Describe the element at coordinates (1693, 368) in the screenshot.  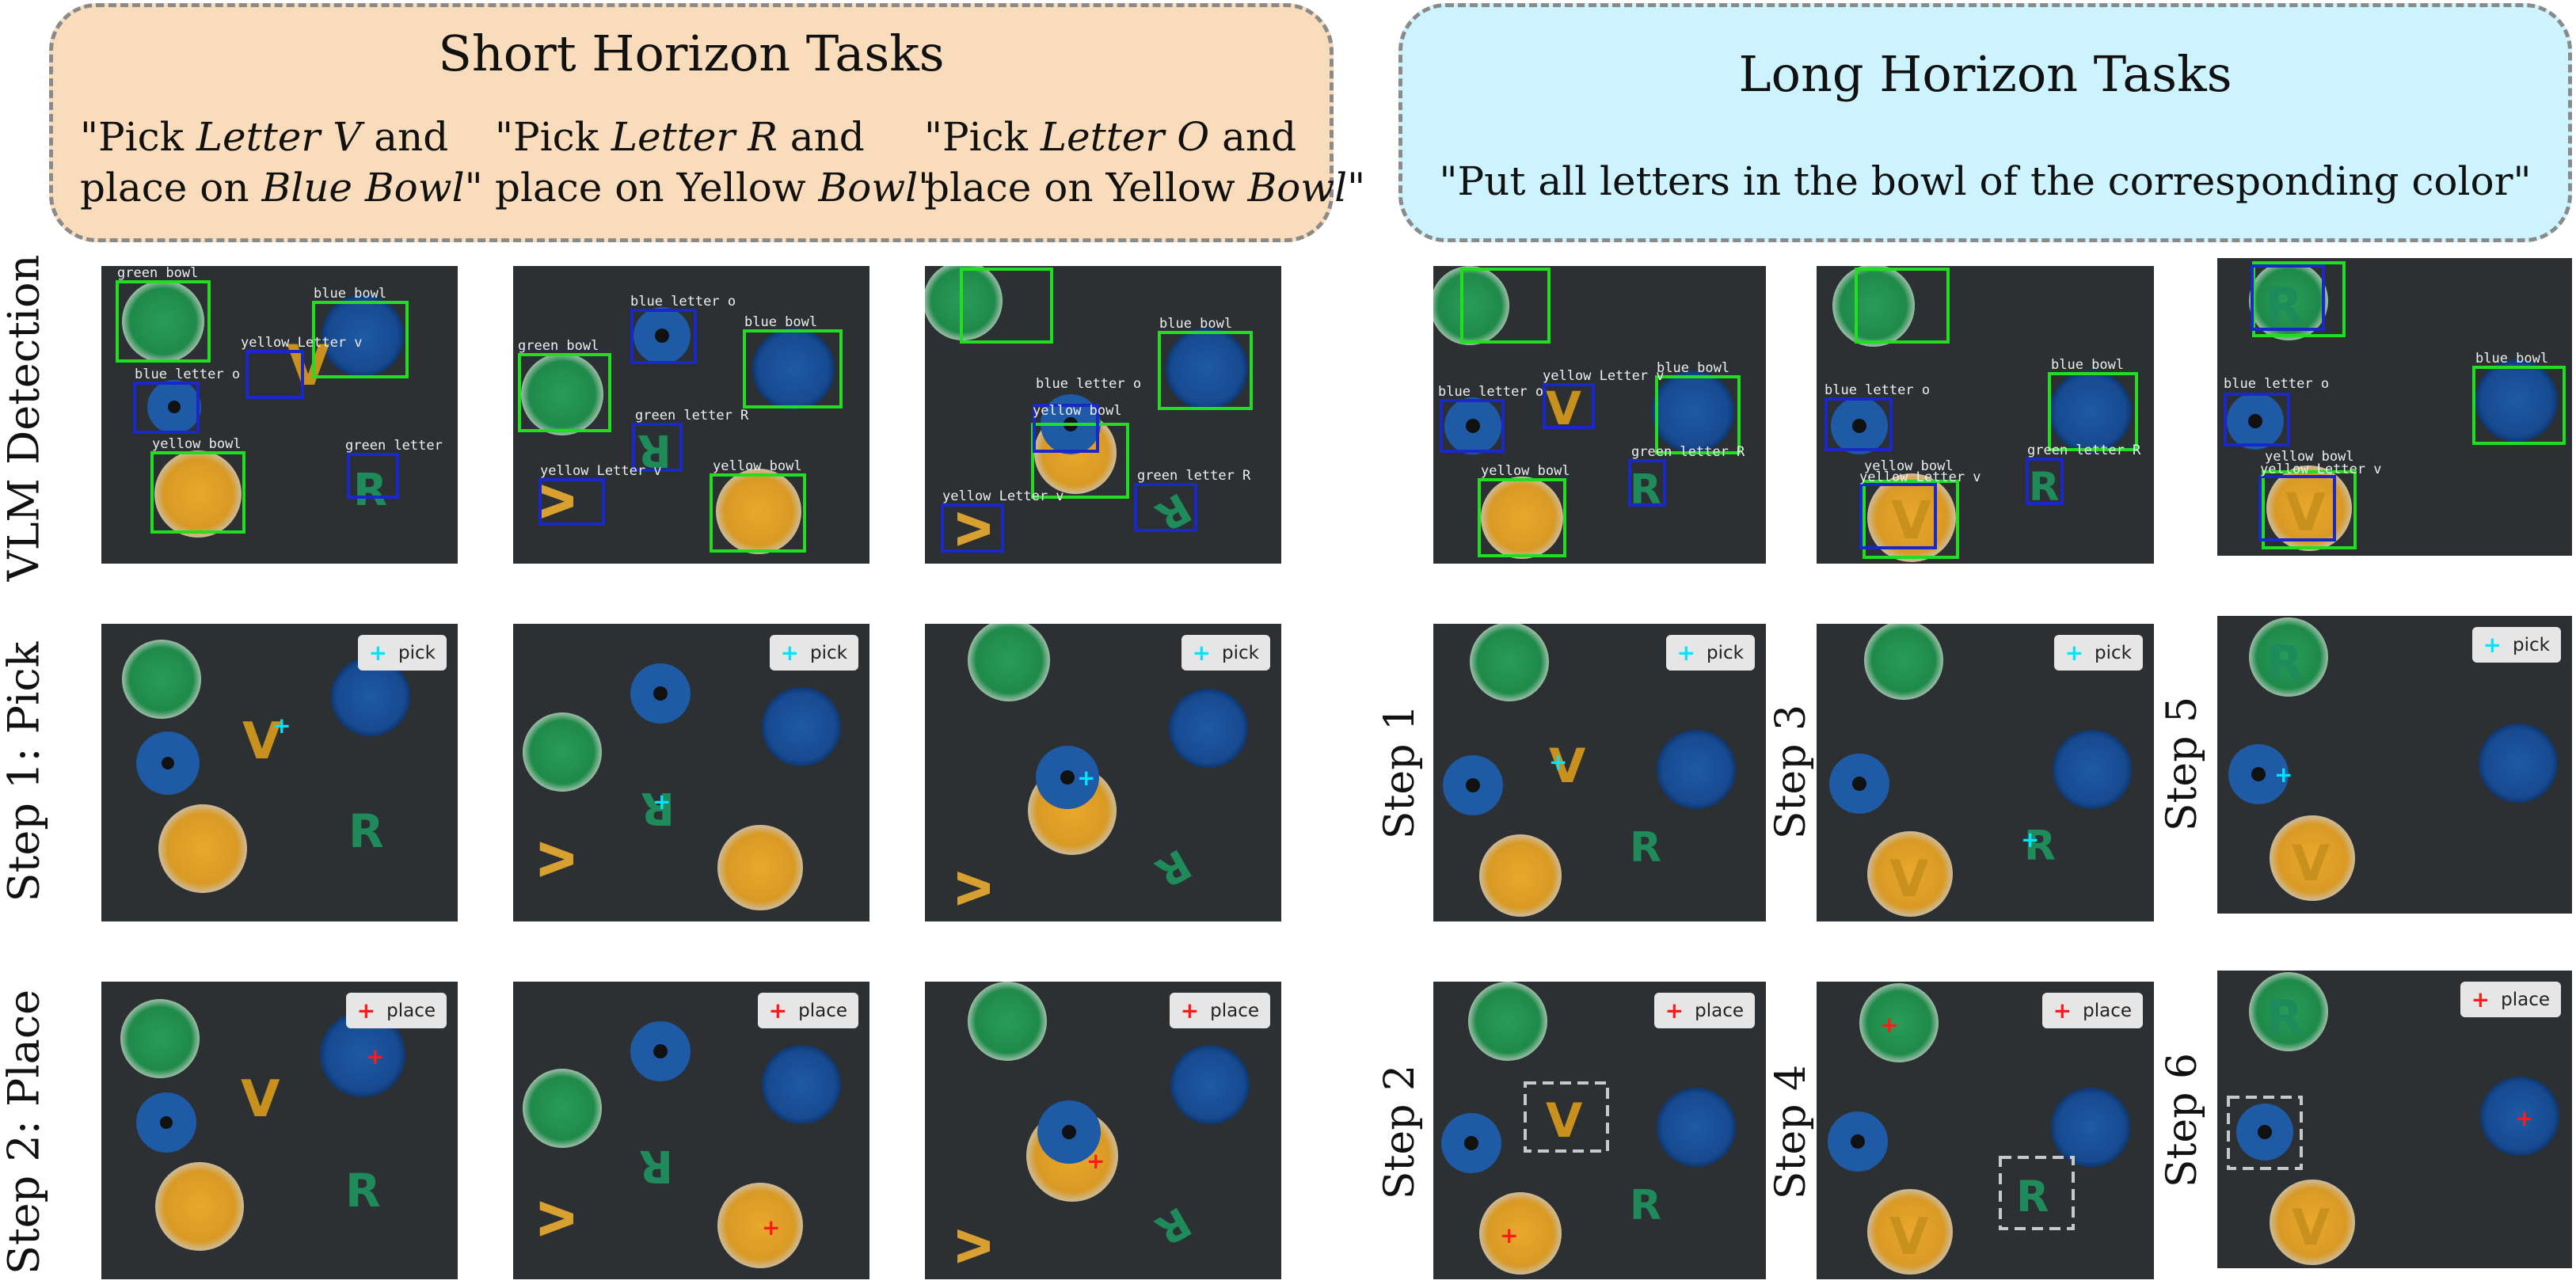
I see `det-label: blue bowl` at that location.